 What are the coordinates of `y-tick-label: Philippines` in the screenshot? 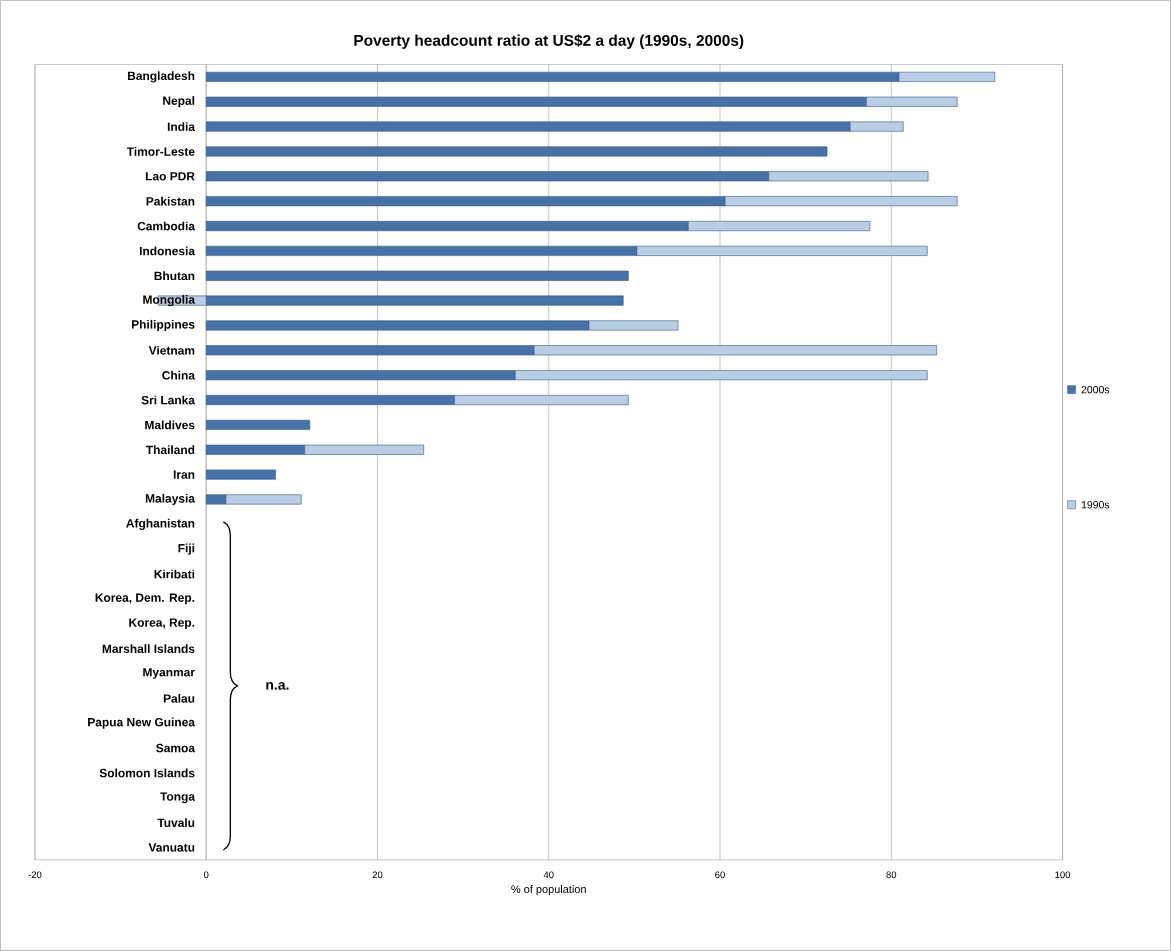 It's located at (163, 325).